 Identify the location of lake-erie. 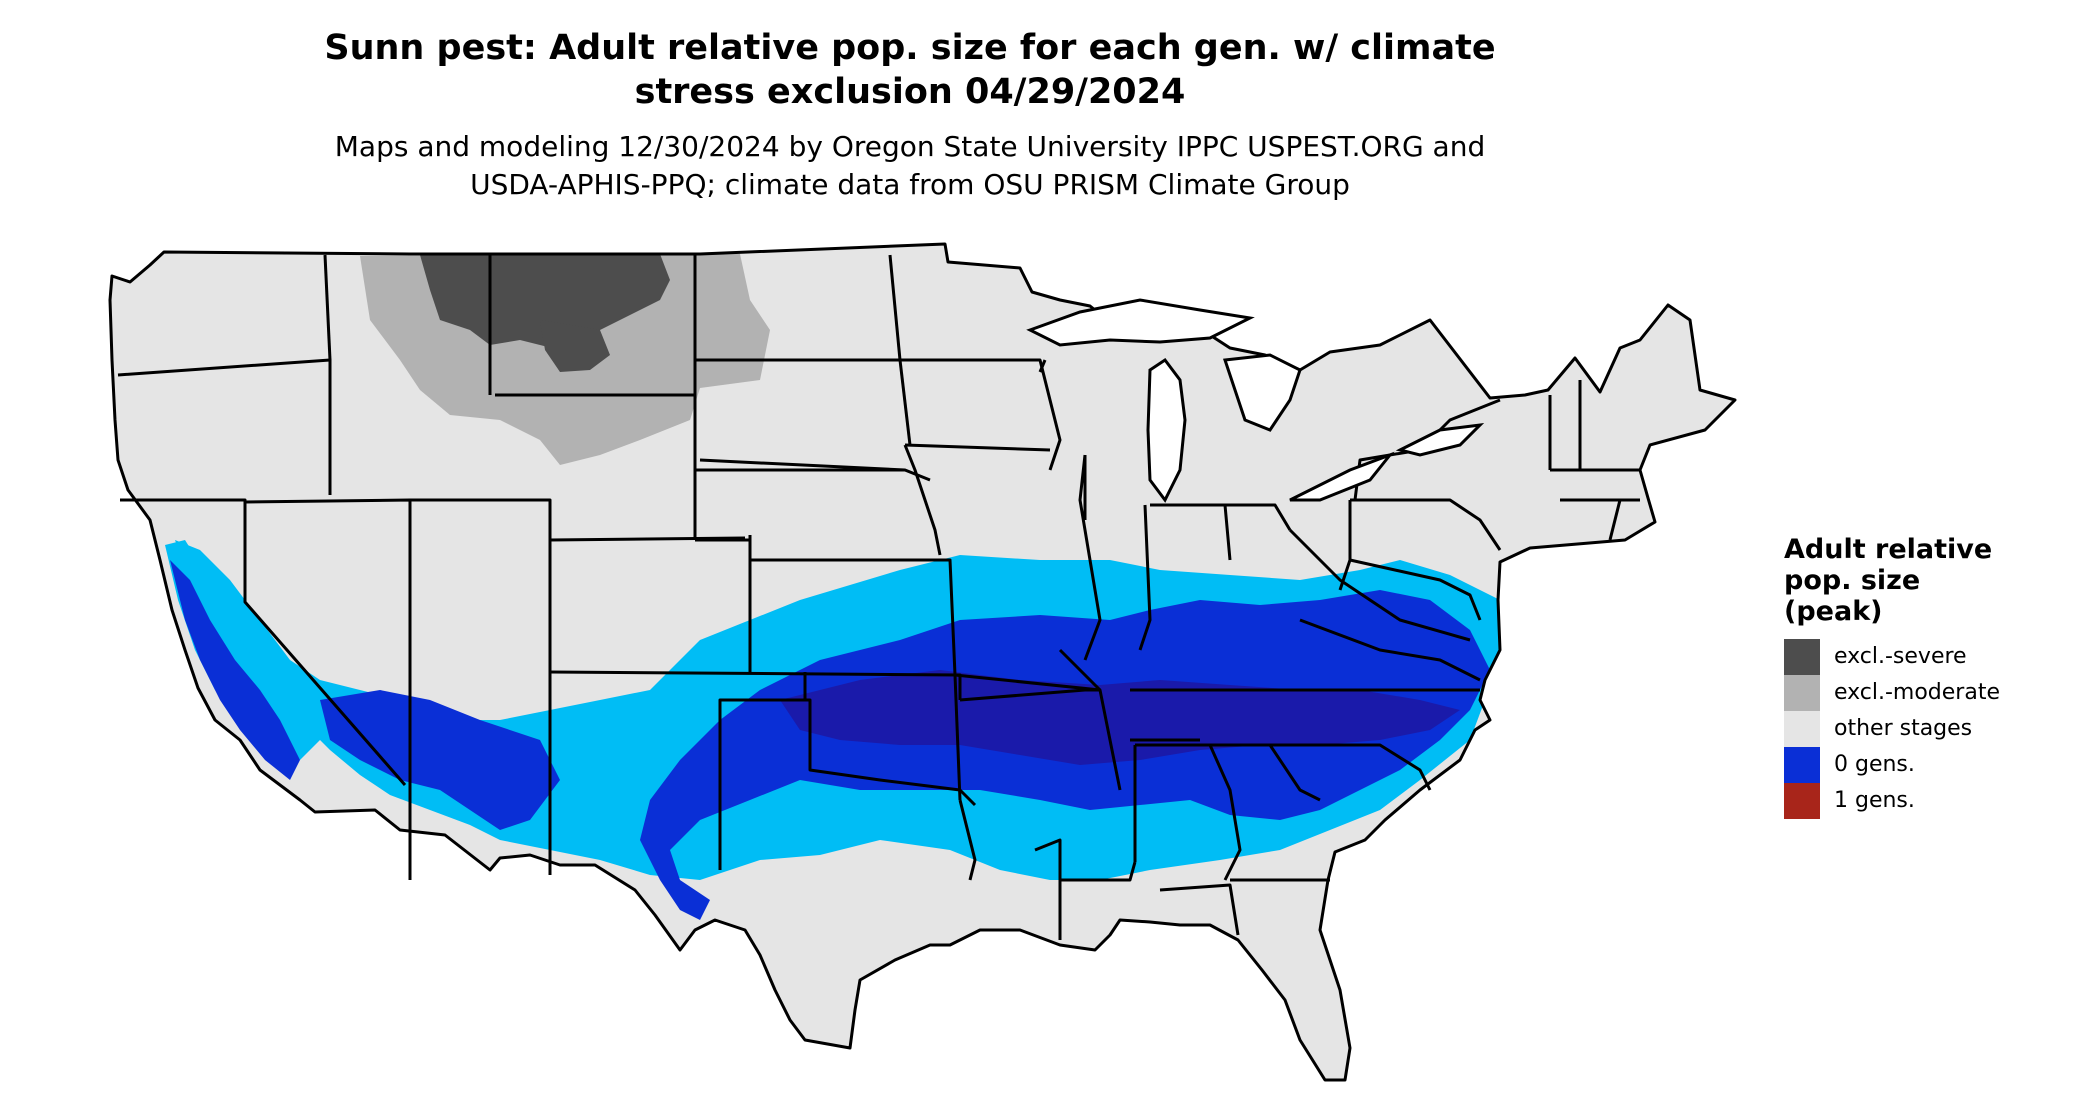
(1342, 476).